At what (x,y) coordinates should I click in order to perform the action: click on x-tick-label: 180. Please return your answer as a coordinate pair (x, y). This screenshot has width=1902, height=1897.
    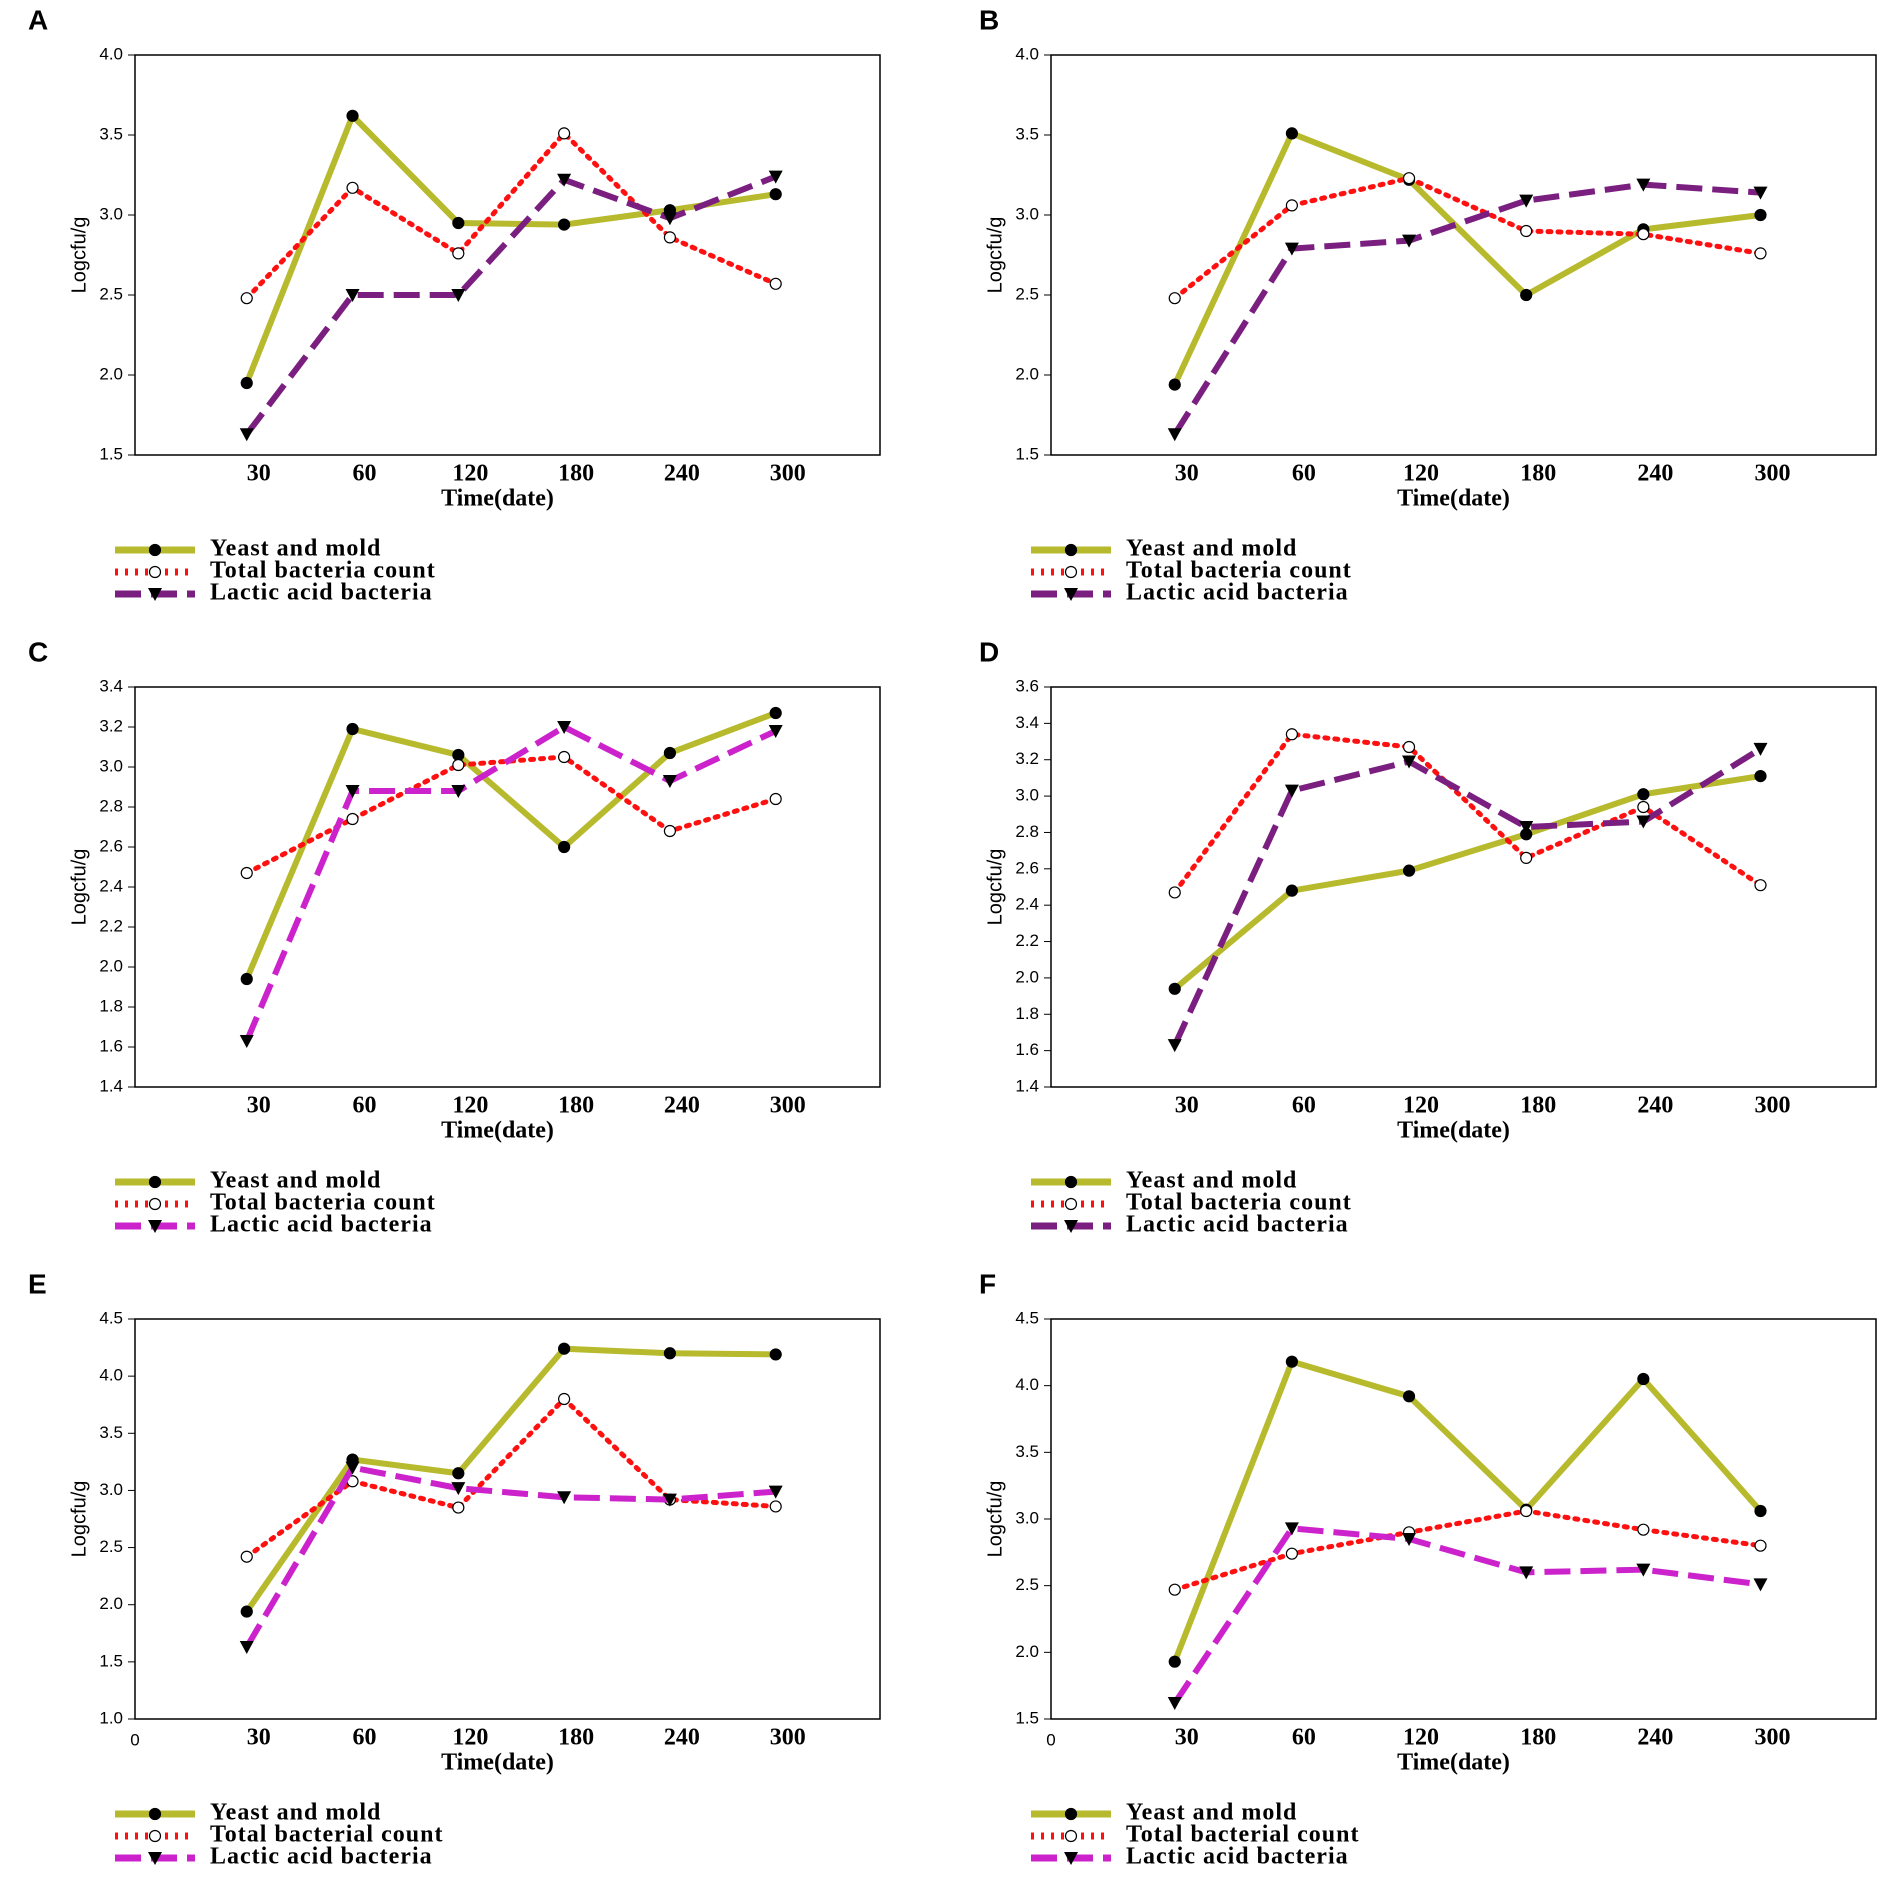
    Looking at the image, I should click on (1538, 474).